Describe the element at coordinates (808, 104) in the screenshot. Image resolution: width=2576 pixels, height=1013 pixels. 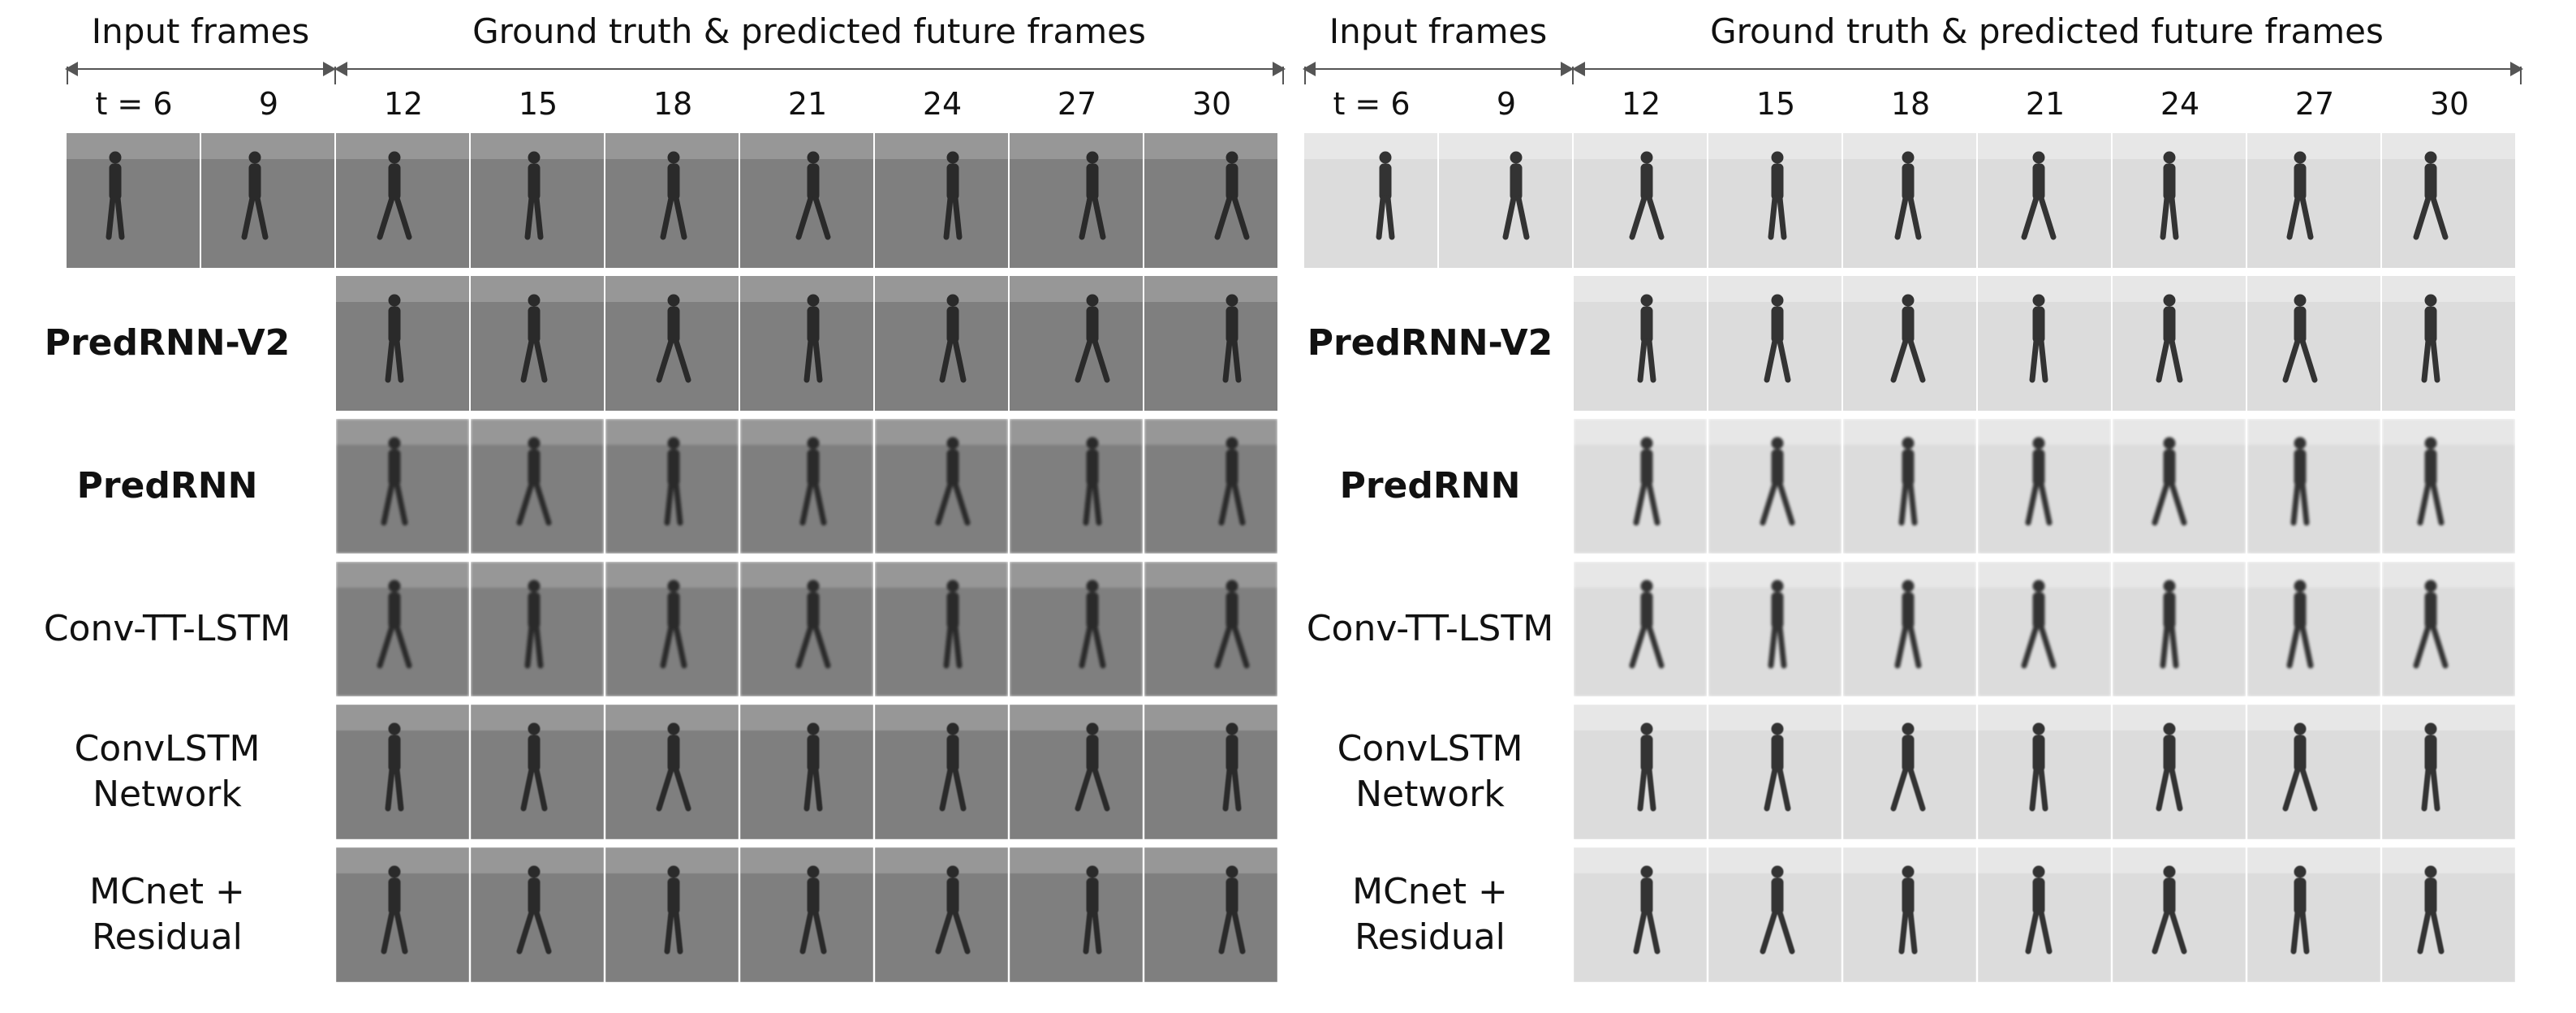
I see `time-label: 21` at that location.